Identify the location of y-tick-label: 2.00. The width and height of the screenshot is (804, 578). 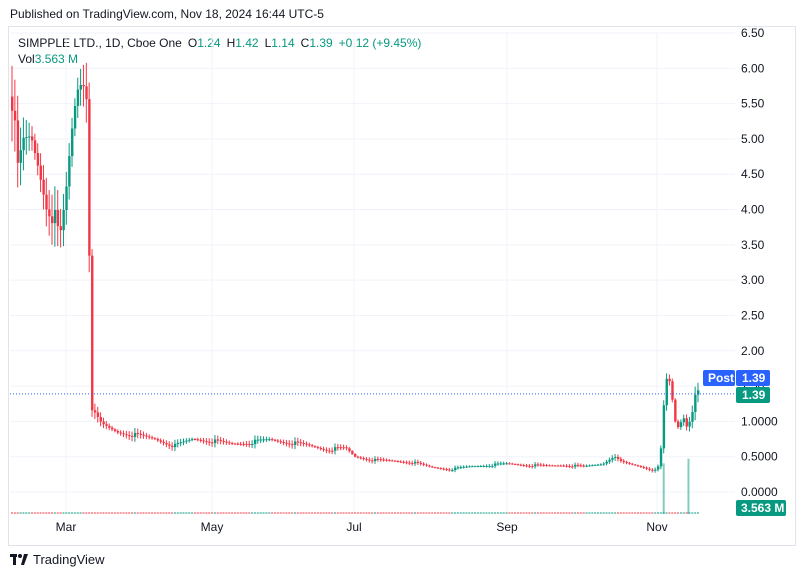
(753, 351).